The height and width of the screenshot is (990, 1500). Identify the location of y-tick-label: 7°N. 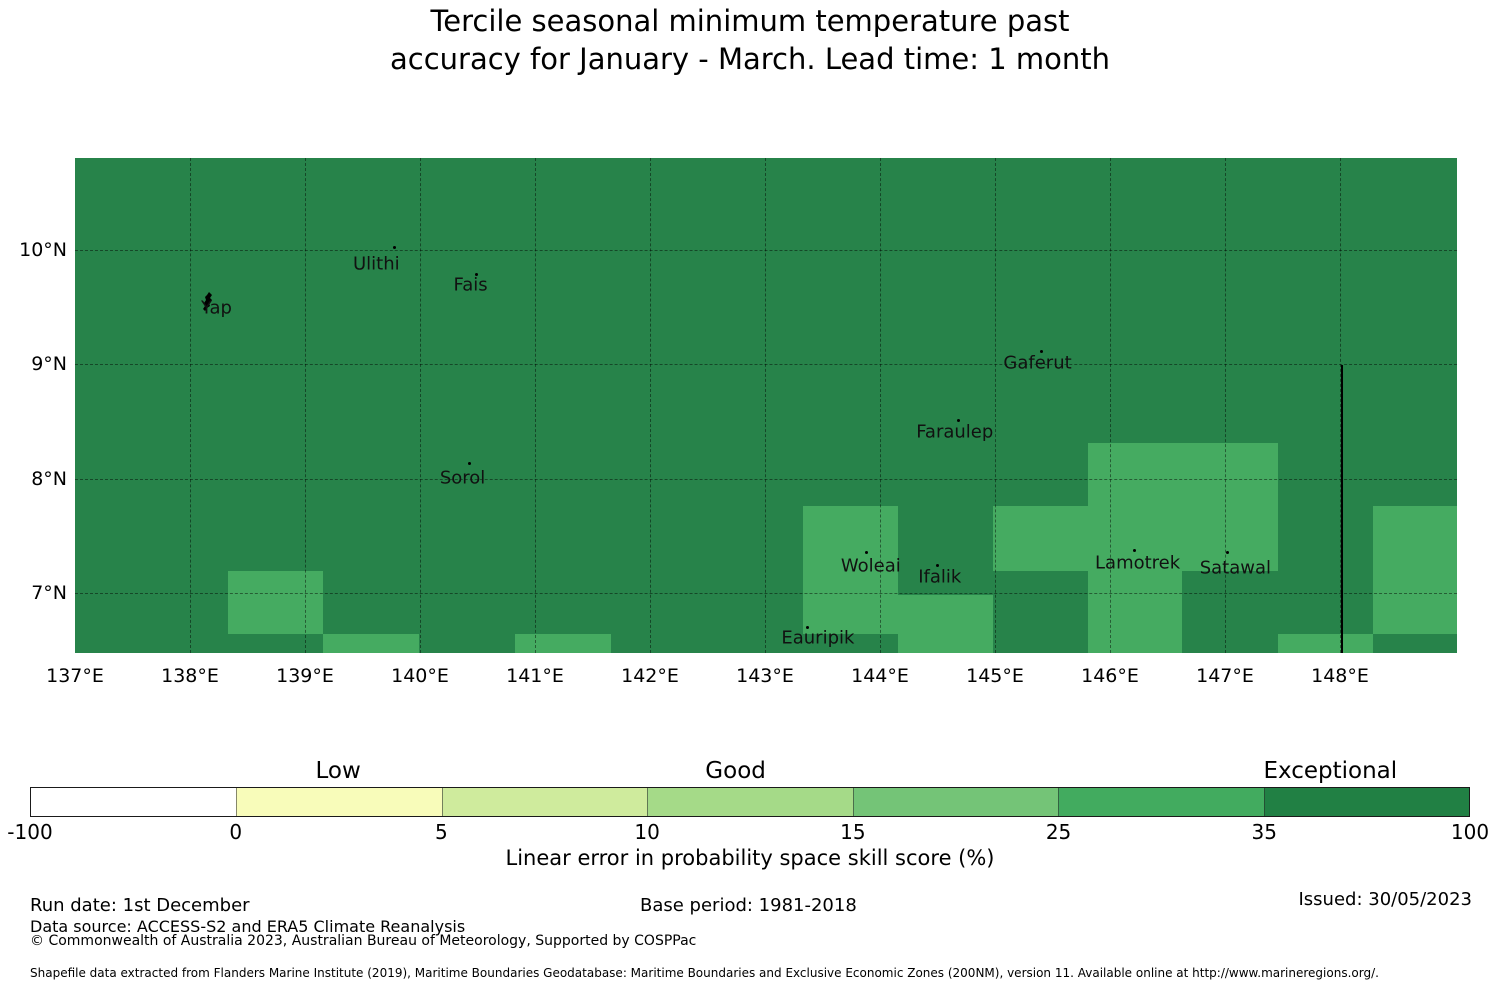
(49, 592).